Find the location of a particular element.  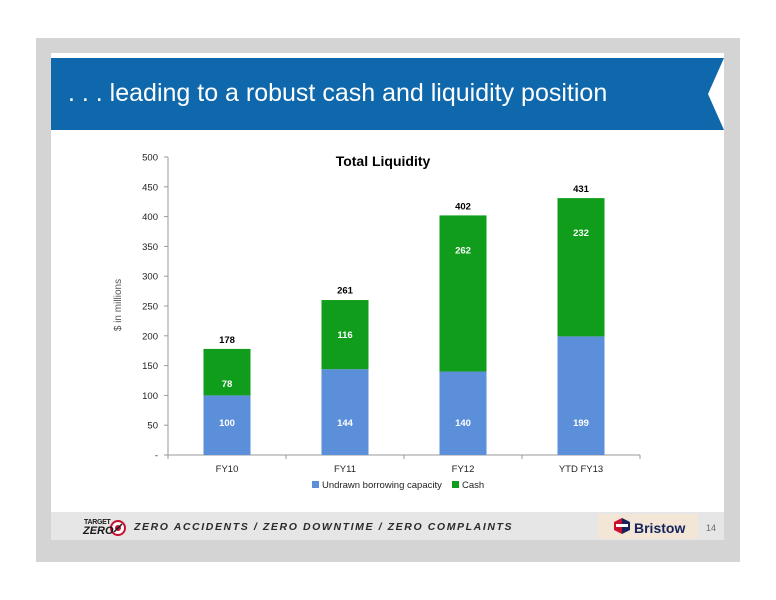

y-tick-label: 500 is located at coordinates (150, 158).